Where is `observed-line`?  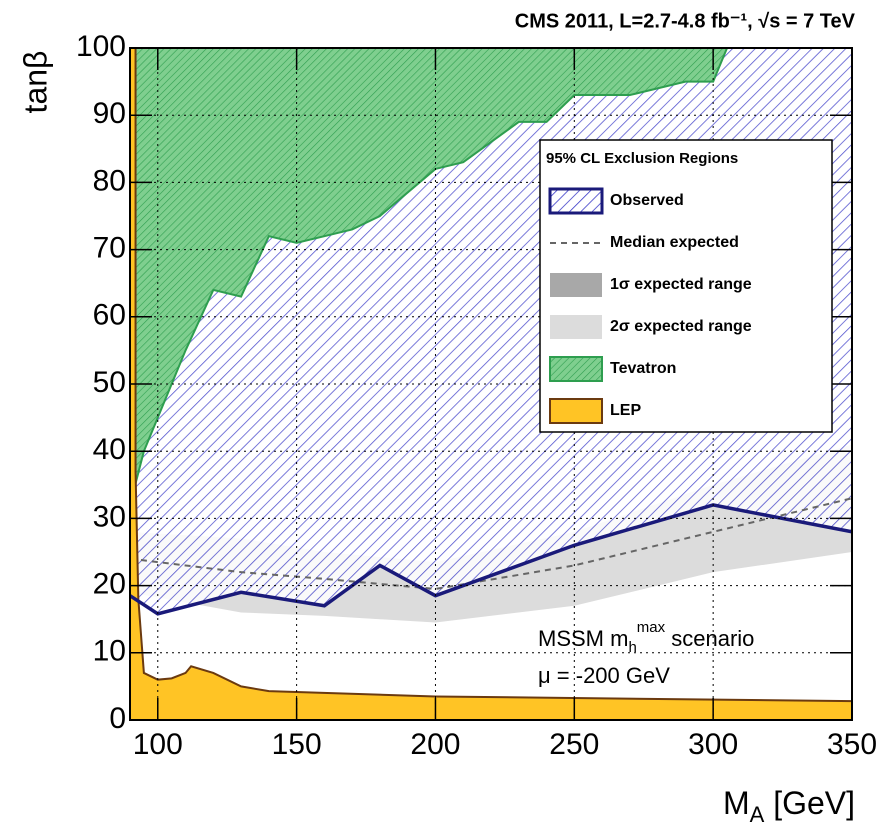
observed-line is located at coordinates (491, 559).